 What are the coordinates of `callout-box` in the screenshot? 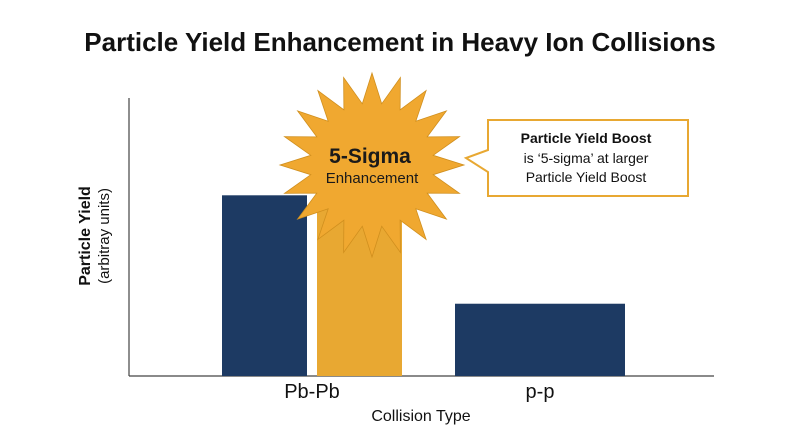 It's located at (576, 158).